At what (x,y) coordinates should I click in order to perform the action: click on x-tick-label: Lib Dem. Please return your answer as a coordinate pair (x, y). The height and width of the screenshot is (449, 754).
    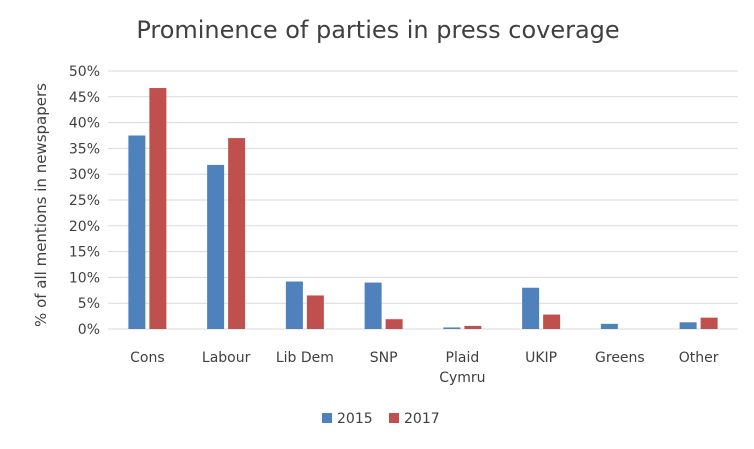
    Looking at the image, I should click on (305, 358).